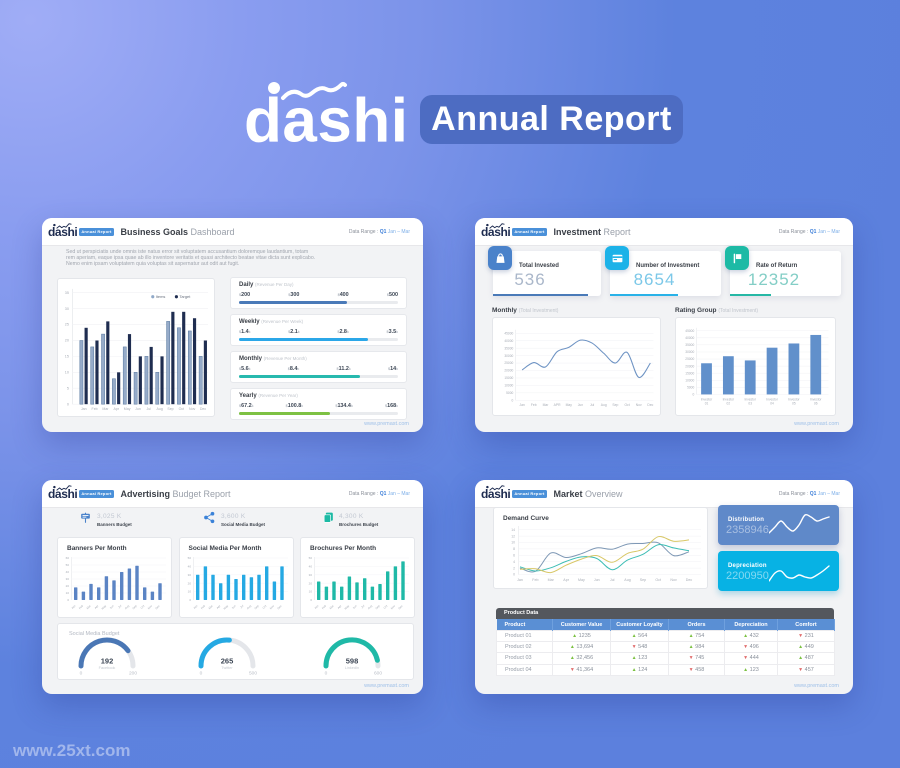  What do you see at coordinates (67, 357) in the screenshot?
I see `svg-text: 15` at bounding box center [67, 357].